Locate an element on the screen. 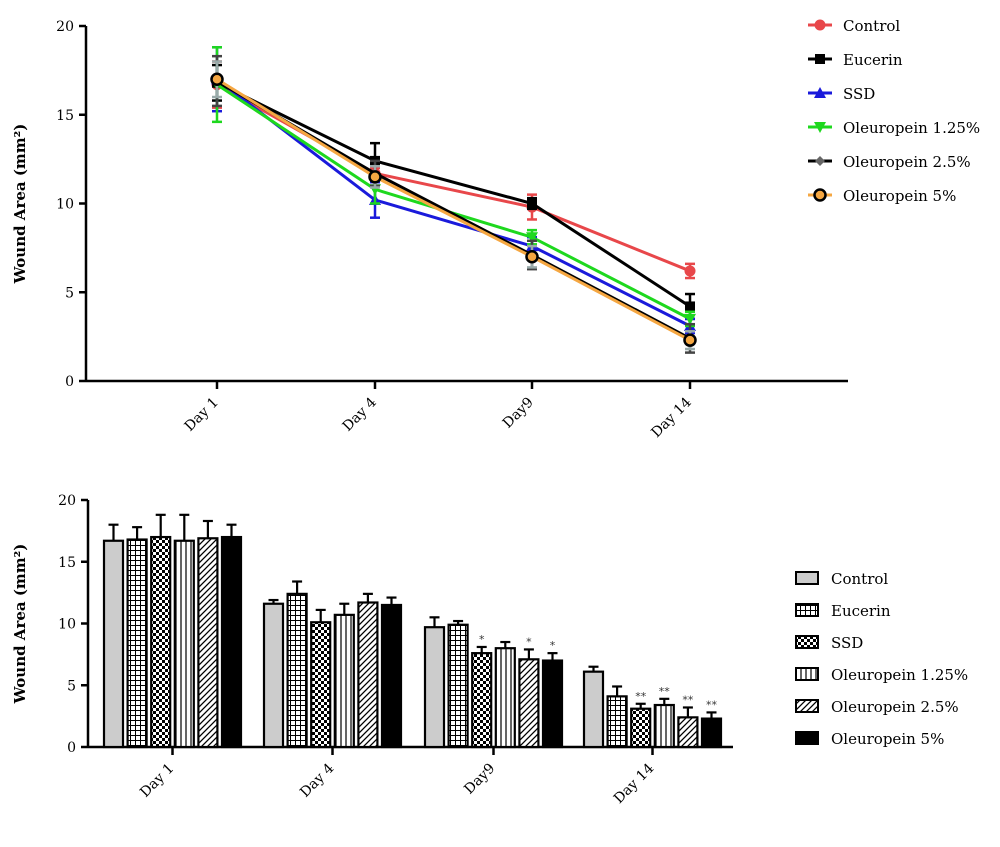 This screenshot has width=1000, height=847. y-tick-label: 15 is located at coordinates (65, 116).